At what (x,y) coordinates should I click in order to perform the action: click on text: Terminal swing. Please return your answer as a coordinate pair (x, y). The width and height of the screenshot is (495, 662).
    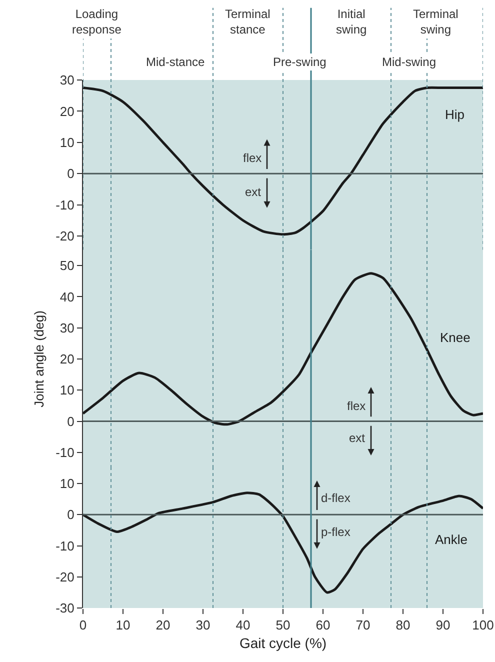
    Looking at the image, I should click on (435, 22).